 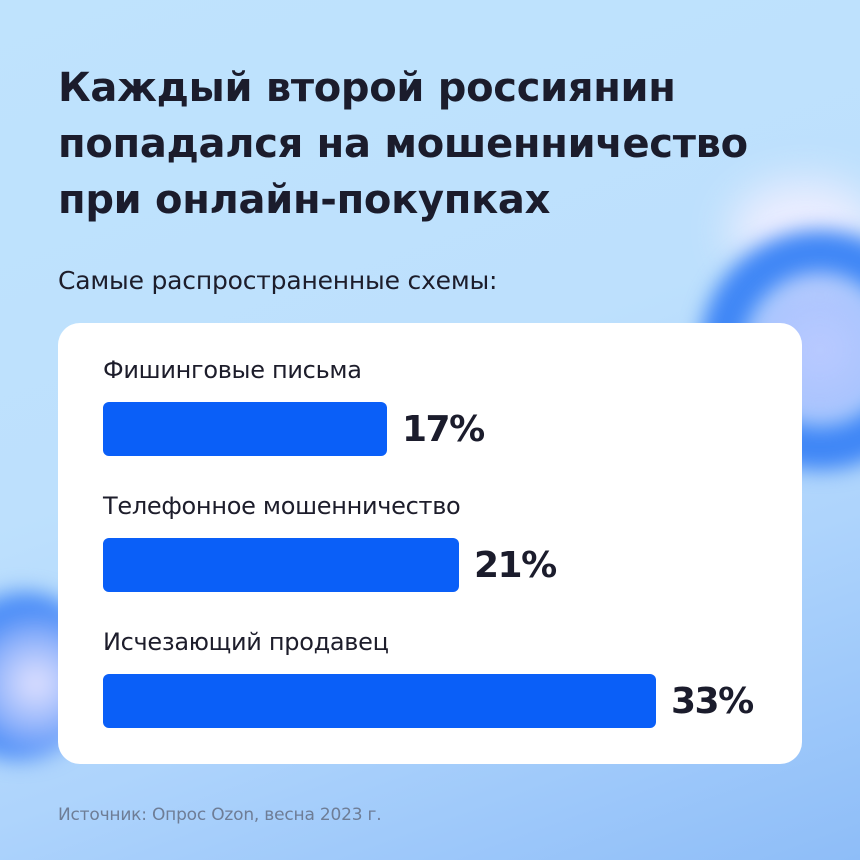 What do you see at coordinates (443, 429) in the screenshot?
I see `value-label: 17%` at bounding box center [443, 429].